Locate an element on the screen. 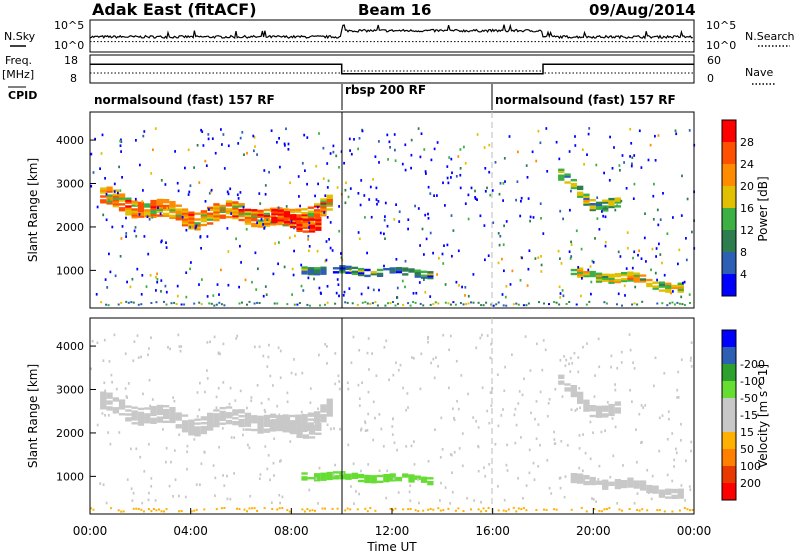  velocity-colorbar-label: Velocity [m s^-1] is located at coordinates (763, 416).